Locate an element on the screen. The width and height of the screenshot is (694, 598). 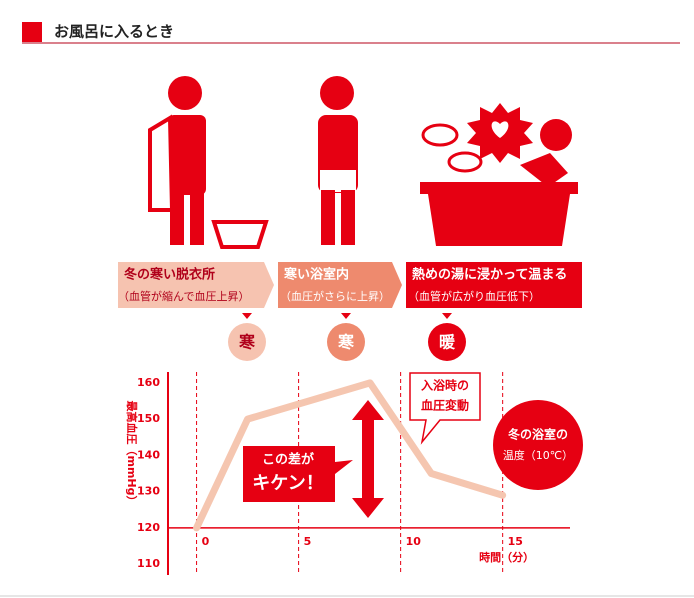
temp-circle is located at coordinates (538, 445).